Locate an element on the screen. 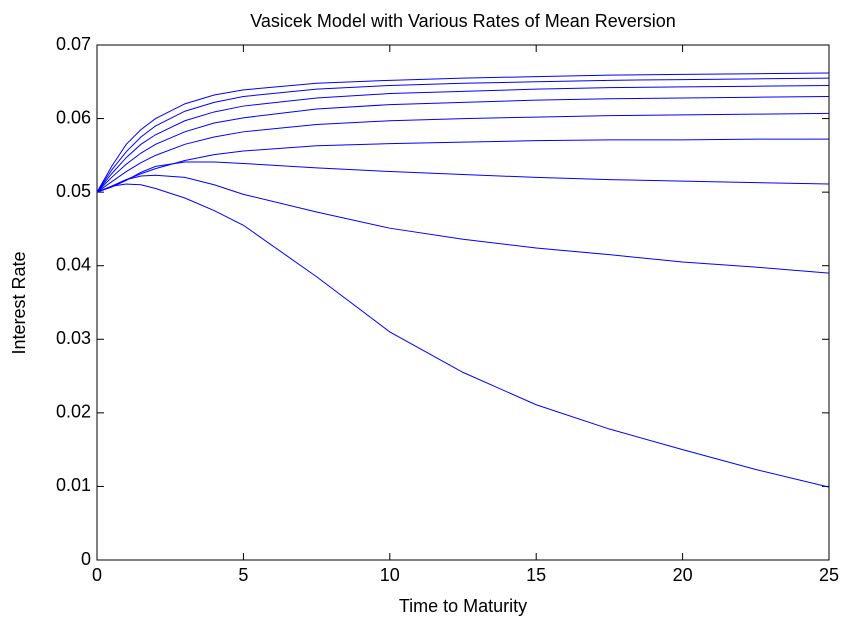 This screenshot has height=620, width=845. x-tick-label: 10 is located at coordinates (390, 575).